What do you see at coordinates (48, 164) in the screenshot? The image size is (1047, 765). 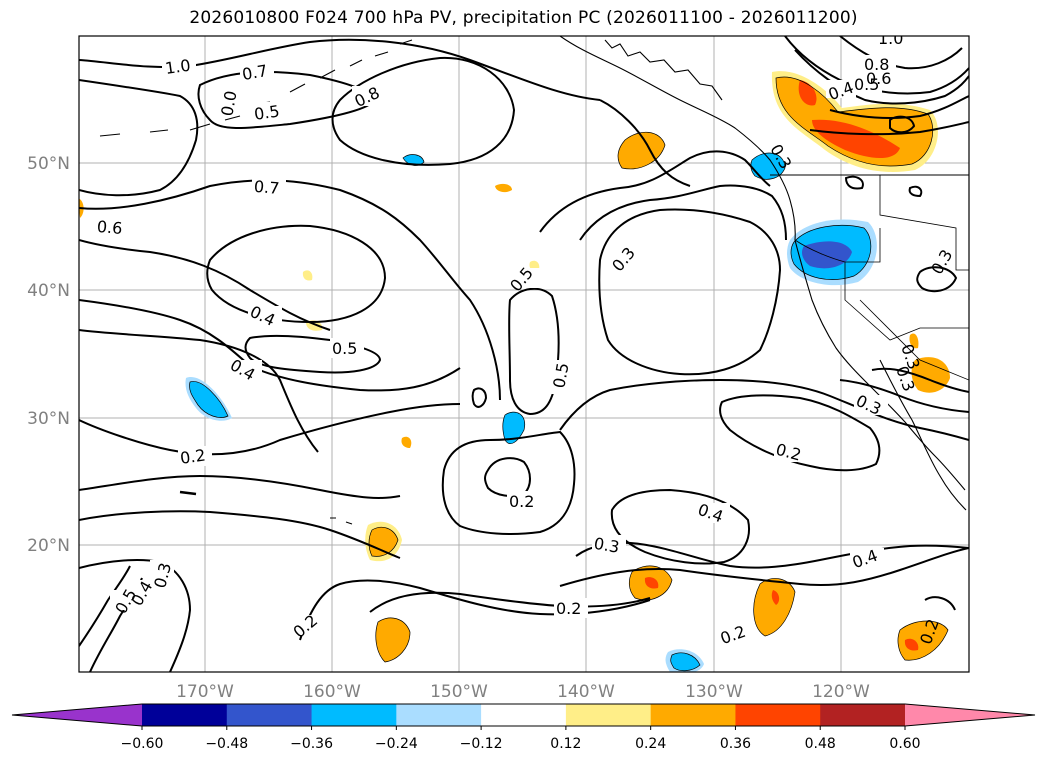 I see `lat-label: 50°N` at bounding box center [48, 164].